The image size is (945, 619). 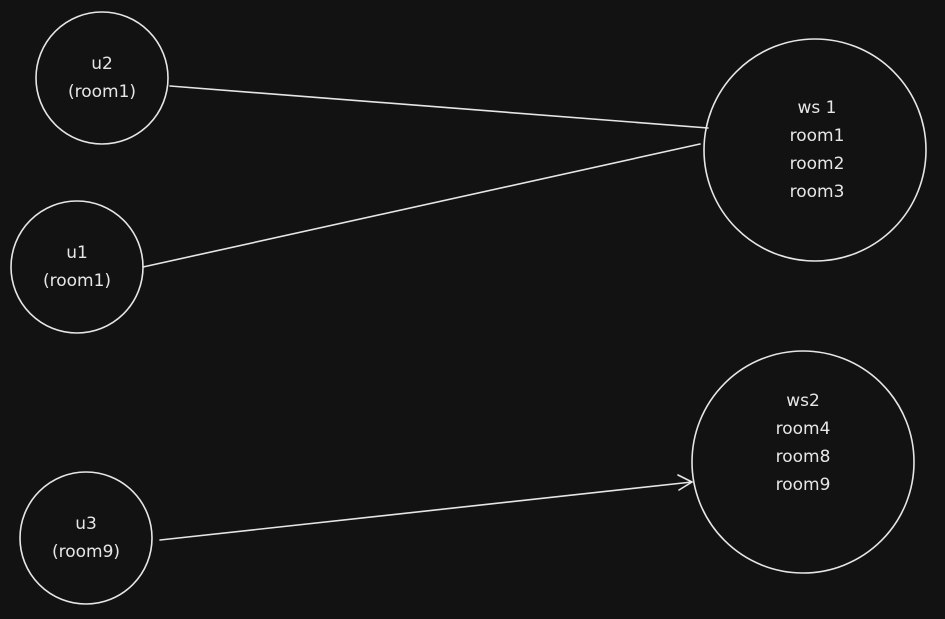 I want to click on node-ws1-circle, so click(x=815, y=150).